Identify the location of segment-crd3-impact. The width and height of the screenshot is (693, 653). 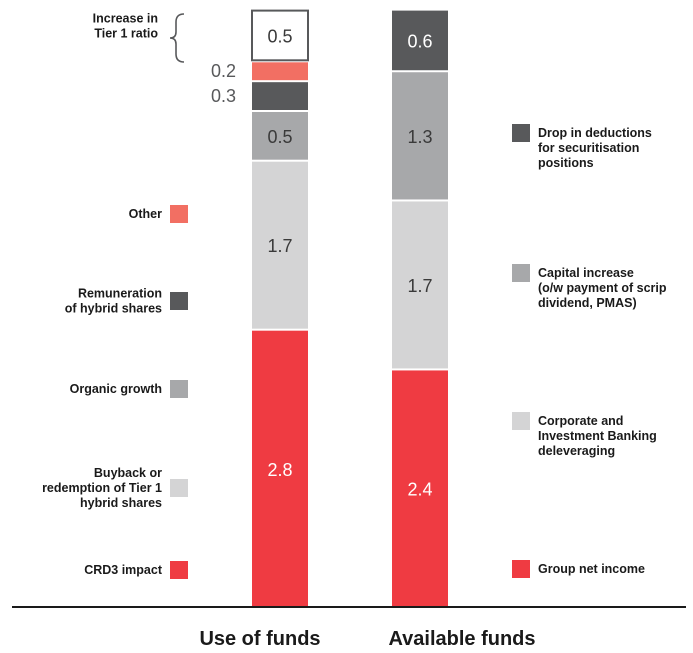
(280, 468).